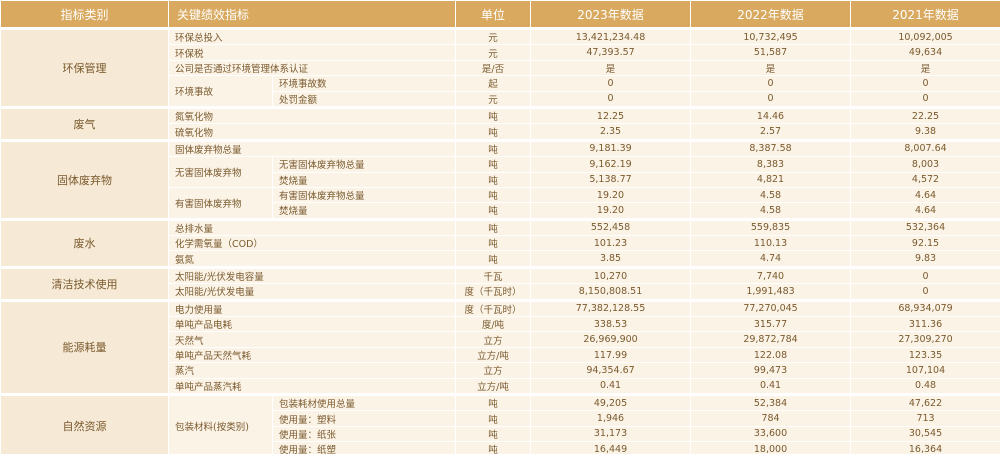 This screenshot has height=454, width=1000. What do you see at coordinates (611, 148) in the screenshot?
I see `value-cell: 9,181.39` at bounding box center [611, 148].